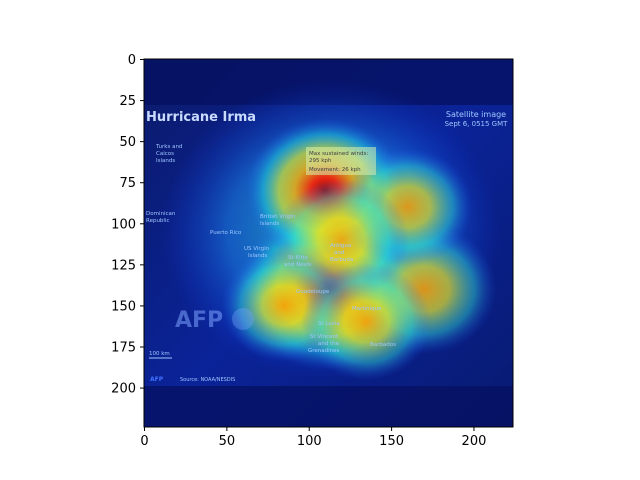  What do you see at coordinates (132, 60) in the screenshot?
I see `y-tick-label: 0` at bounding box center [132, 60].